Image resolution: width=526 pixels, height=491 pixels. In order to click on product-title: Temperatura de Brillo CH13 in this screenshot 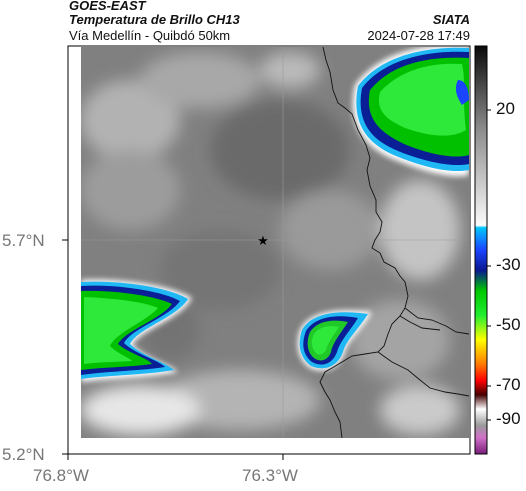, I will do `click(154, 19)`.